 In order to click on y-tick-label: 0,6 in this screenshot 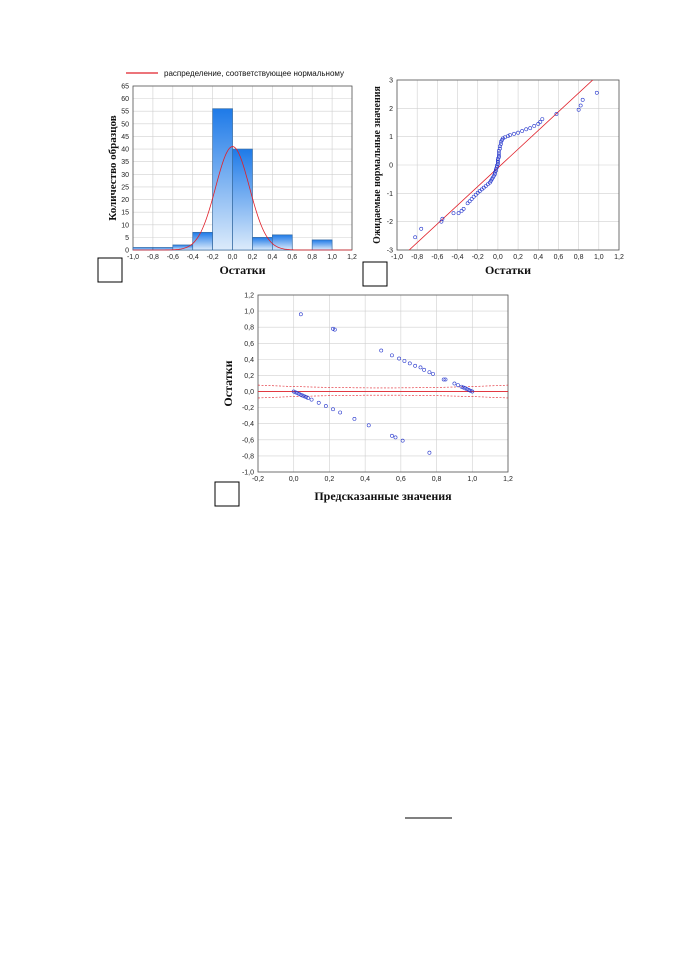, I will do `click(249, 344)`.